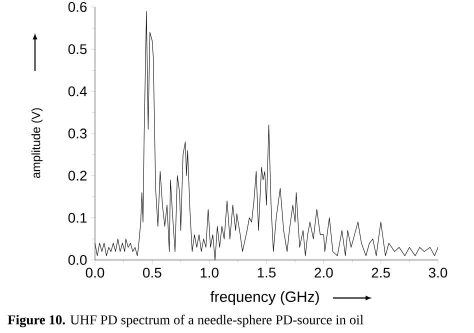 This screenshot has width=474, height=333. I want to click on x-tick-label: 2.0, so click(323, 273).